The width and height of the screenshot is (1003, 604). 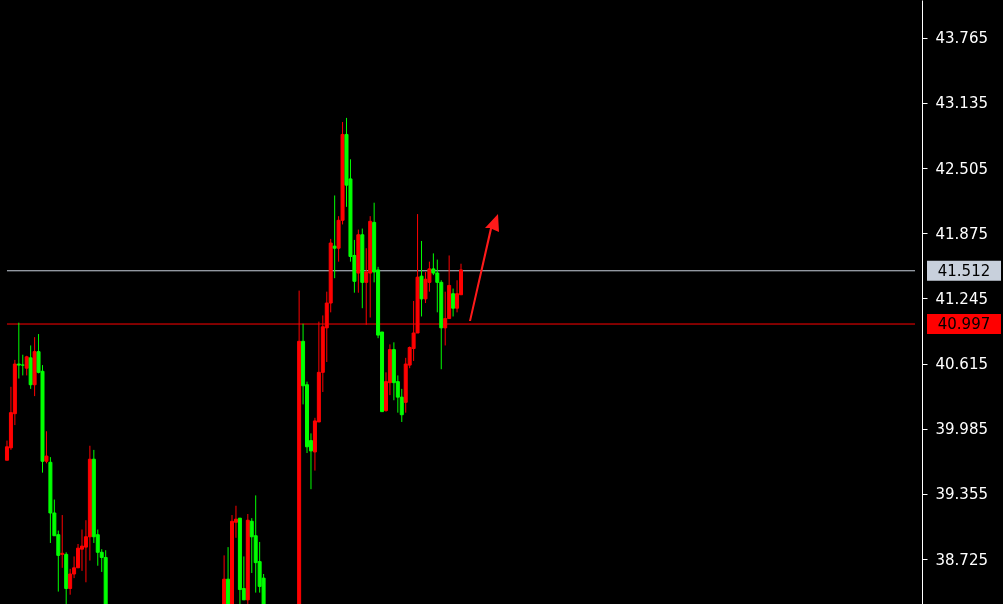 What do you see at coordinates (961, 38) in the screenshot?
I see `y-tick-label: 43.765` at bounding box center [961, 38].